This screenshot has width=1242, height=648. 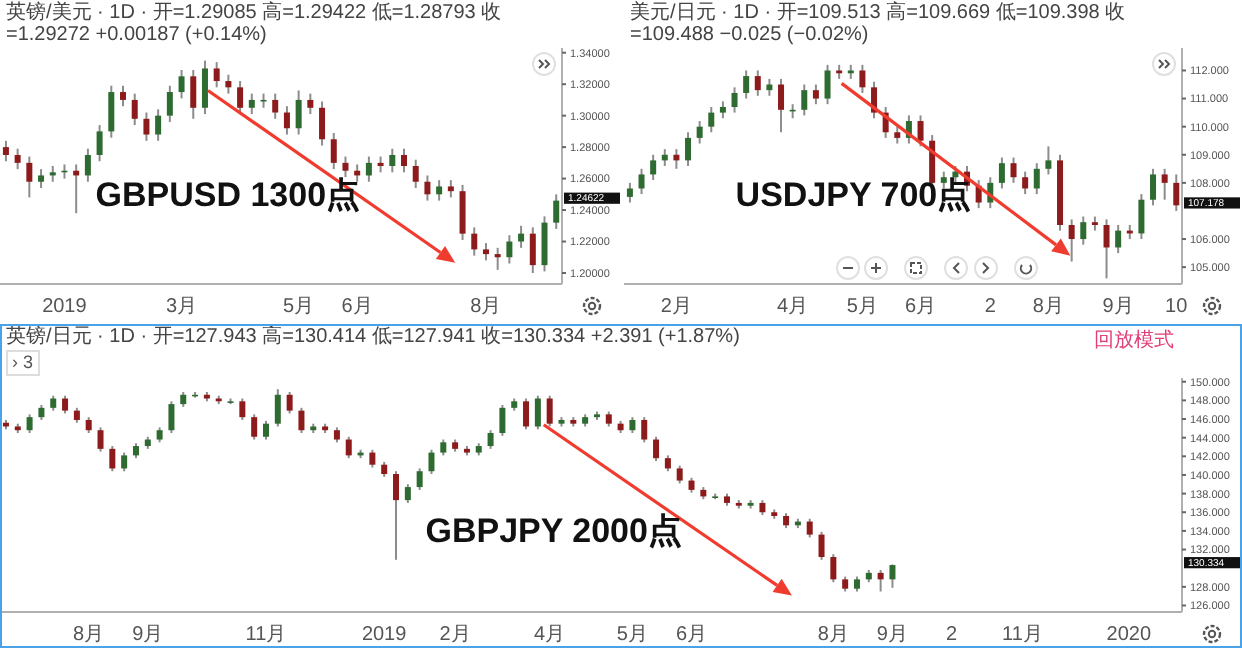 I want to click on x-tick-label: 3月, so click(x=181, y=307).